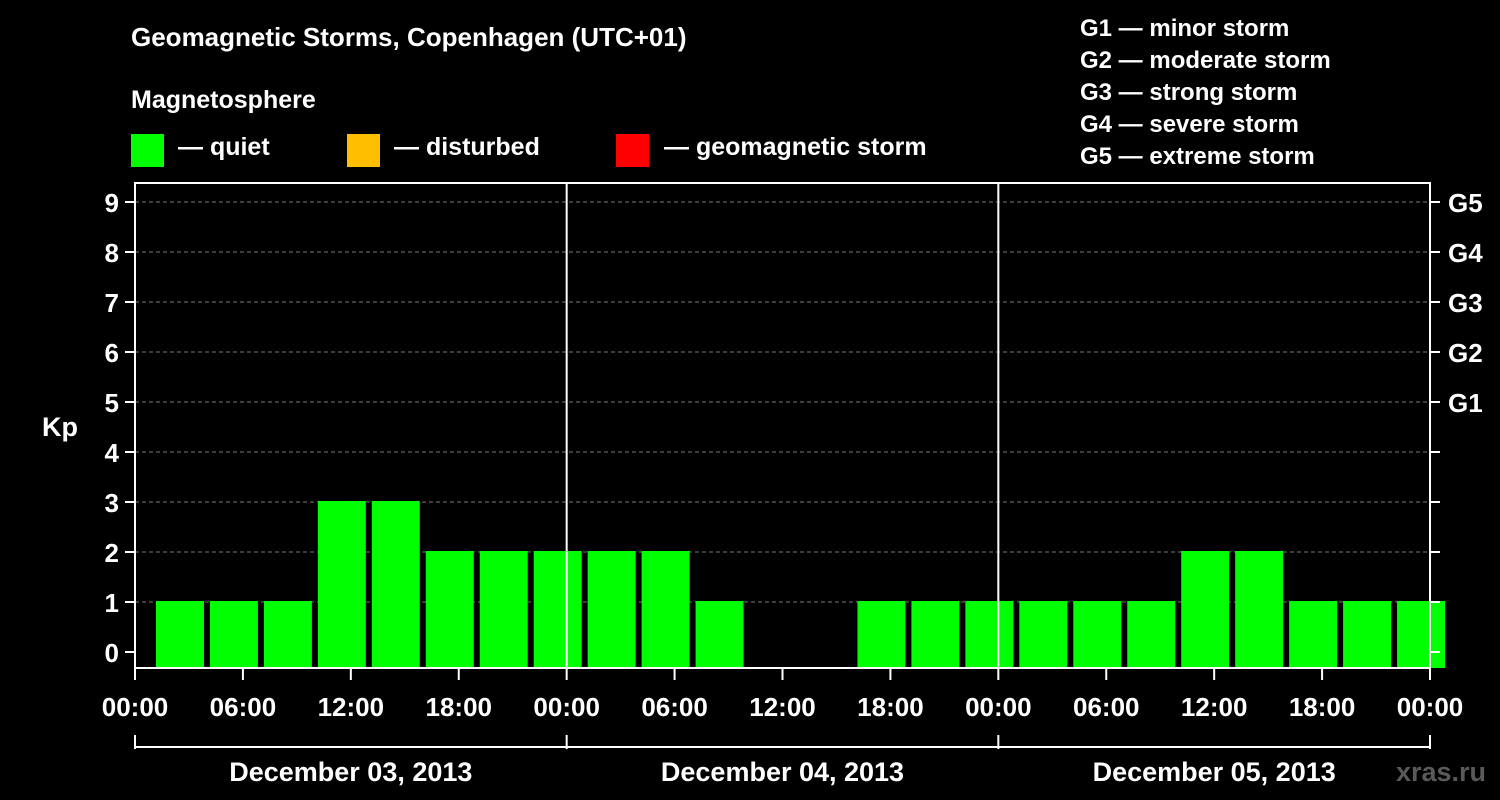  What do you see at coordinates (224, 147) in the screenshot?
I see `legend-label-quiet: — quiet` at bounding box center [224, 147].